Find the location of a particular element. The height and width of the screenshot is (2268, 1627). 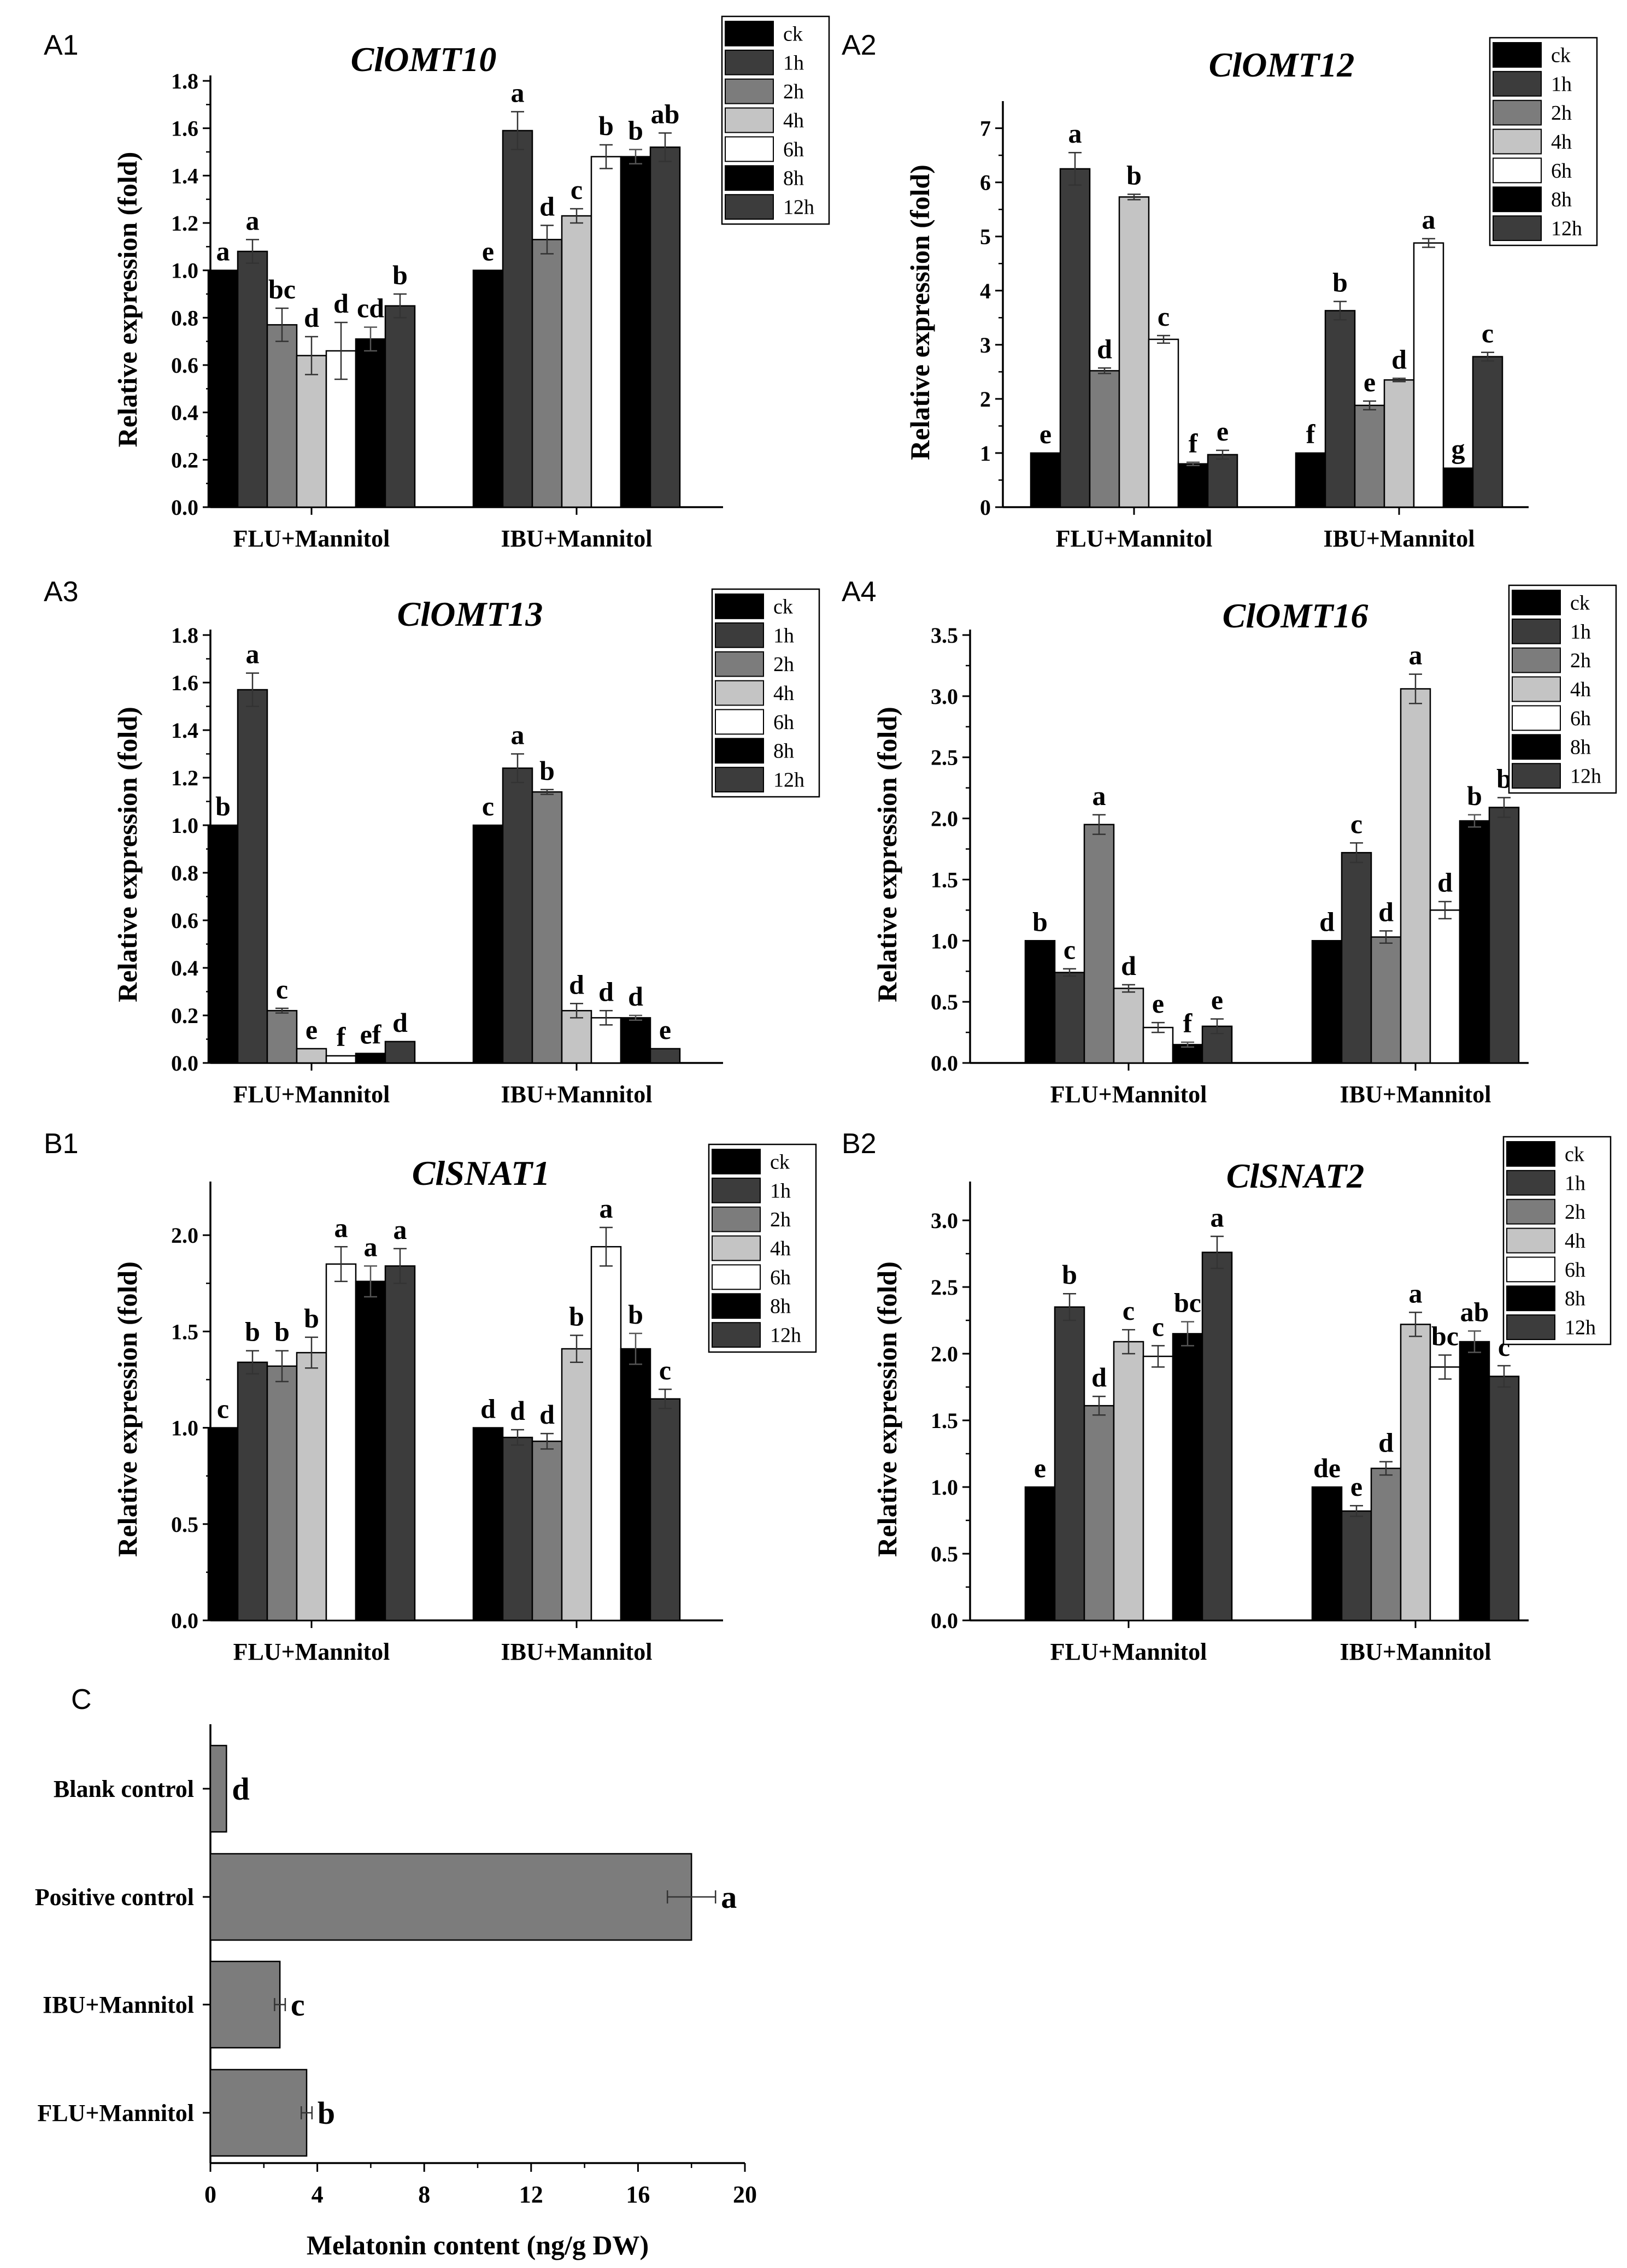

bar-8h-ibu is located at coordinates (1458, 487).